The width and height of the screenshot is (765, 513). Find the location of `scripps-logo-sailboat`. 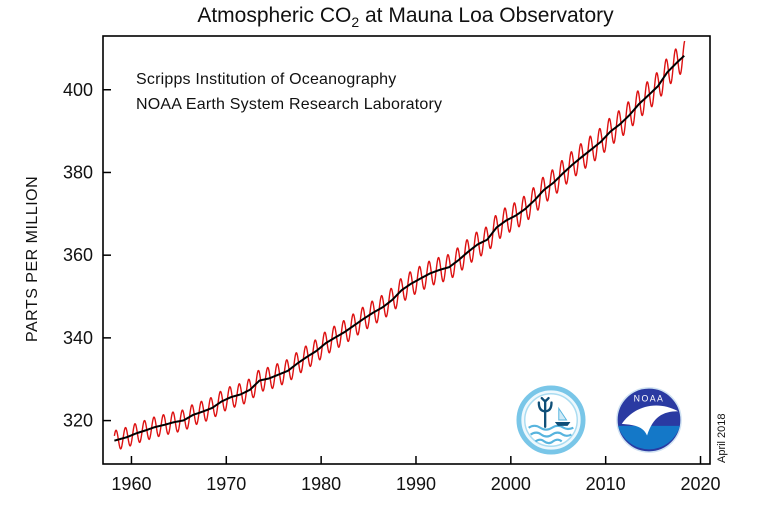

scripps-logo-sailboat is located at coordinates (562, 416).